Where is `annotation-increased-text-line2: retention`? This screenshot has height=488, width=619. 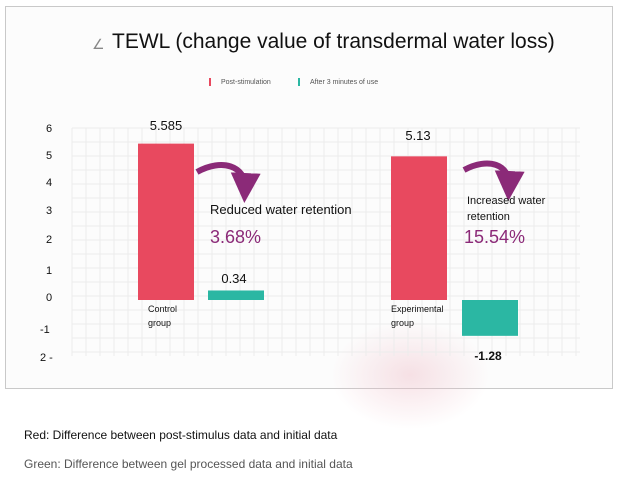 annotation-increased-text-line2: retention is located at coordinates (488, 217).